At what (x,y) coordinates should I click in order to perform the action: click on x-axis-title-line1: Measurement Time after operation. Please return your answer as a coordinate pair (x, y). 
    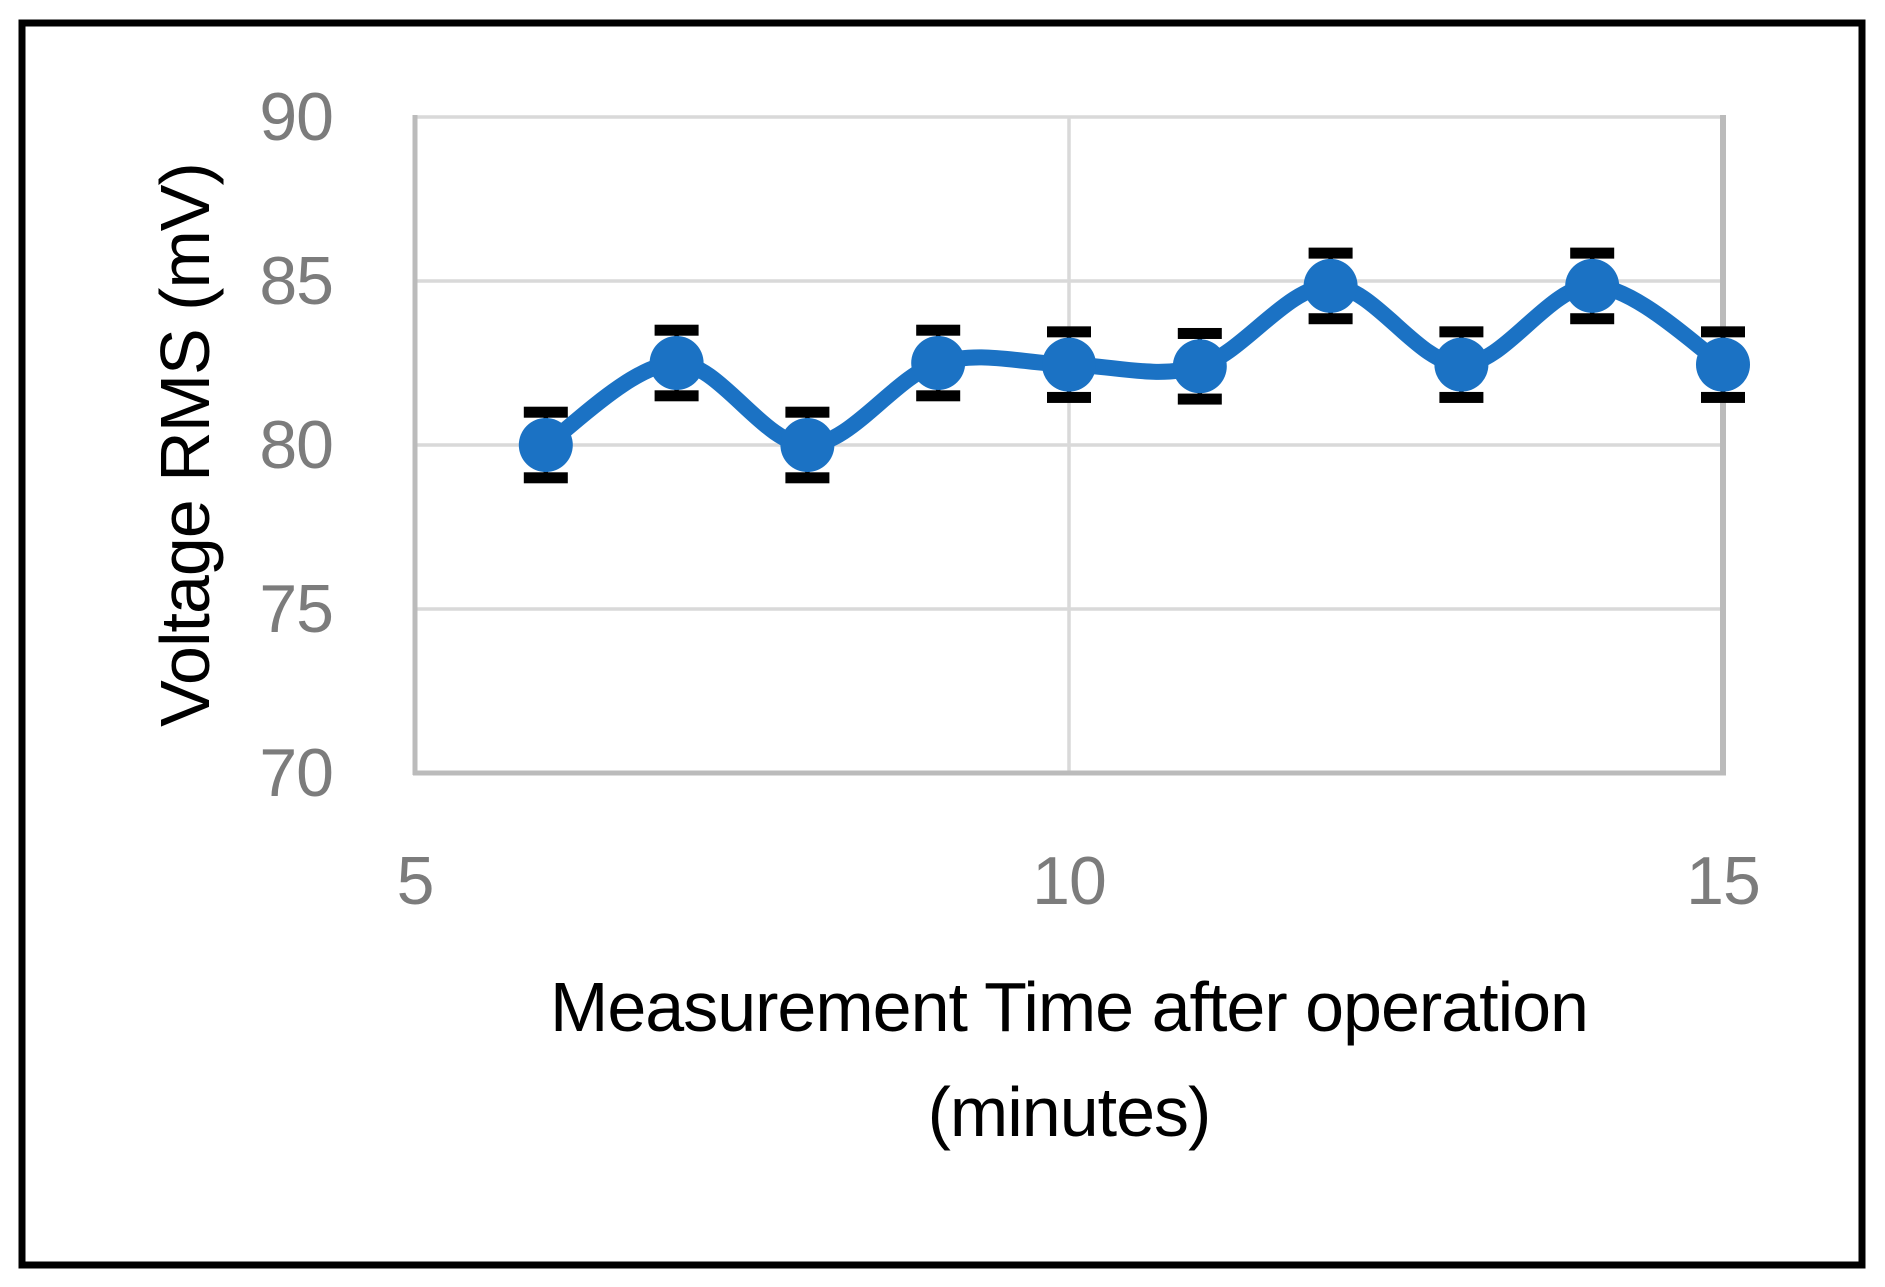
    Looking at the image, I should click on (1069, 1007).